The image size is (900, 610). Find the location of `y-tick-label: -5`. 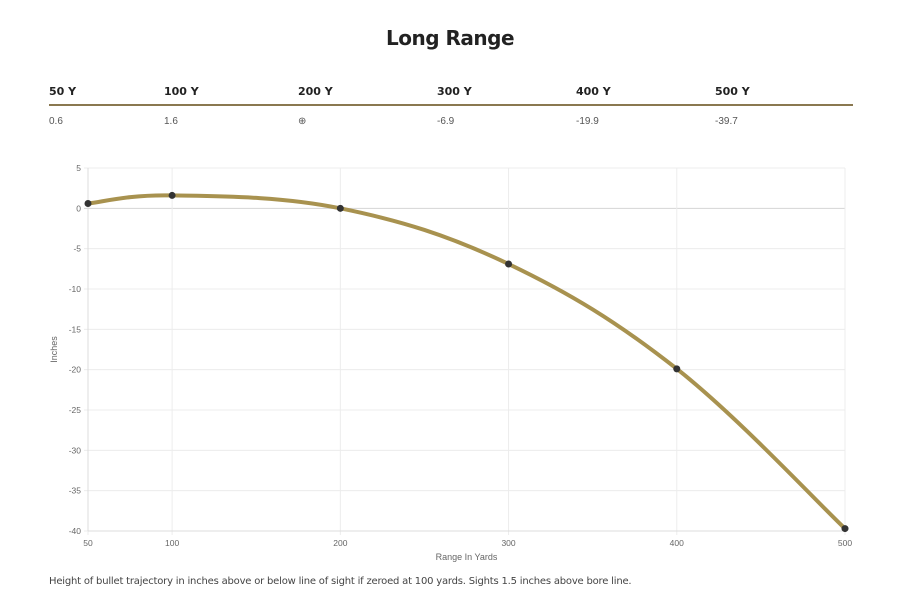

y-tick-label: -5 is located at coordinates (77, 249).